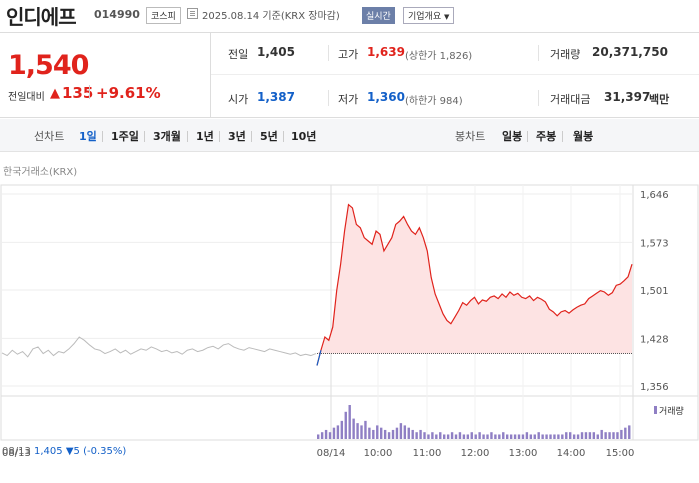 The height and width of the screenshot is (483, 699). What do you see at coordinates (654, 195) in the screenshot?
I see `y-tick-label: 1,646` at bounding box center [654, 195].